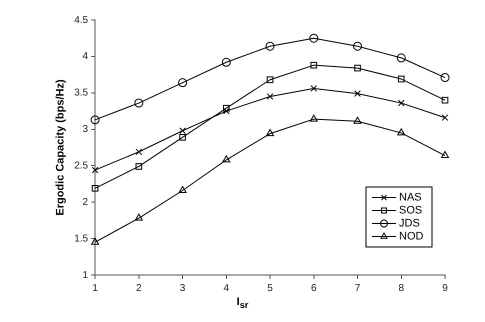 This screenshot has height=322, width=485. Describe the element at coordinates (357, 288) in the screenshot. I see `x-tick-label: 7` at that location.